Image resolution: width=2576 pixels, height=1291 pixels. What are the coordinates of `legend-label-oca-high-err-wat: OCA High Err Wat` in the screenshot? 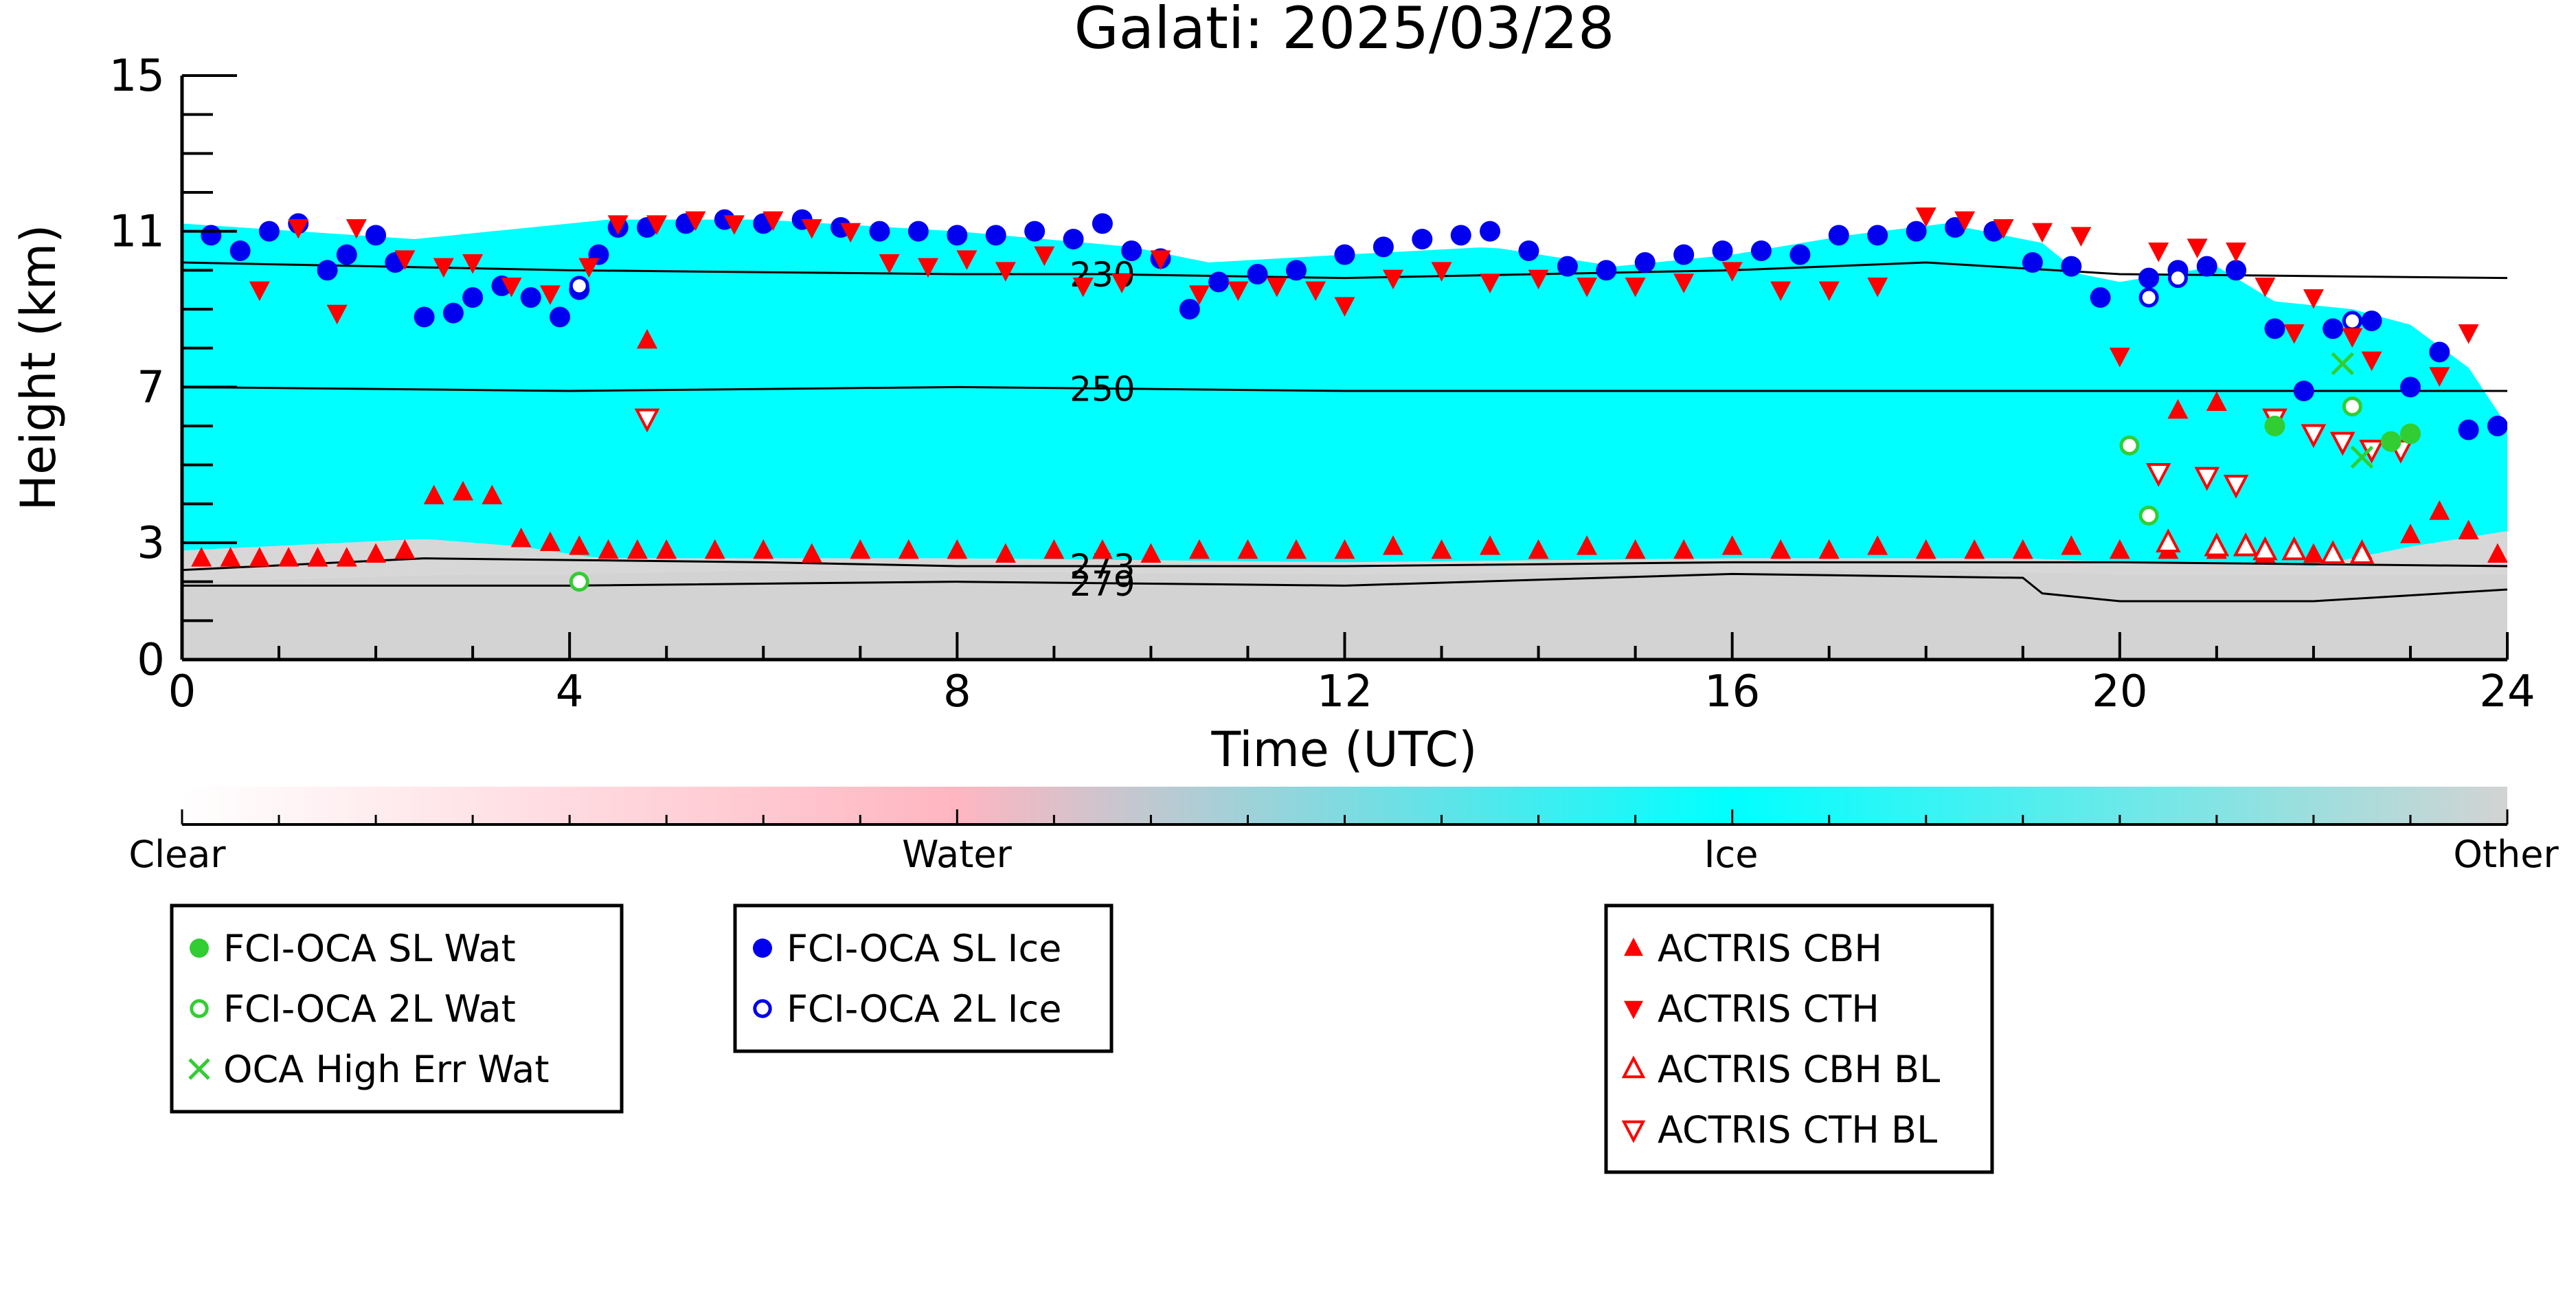 It's located at (386, 1069).